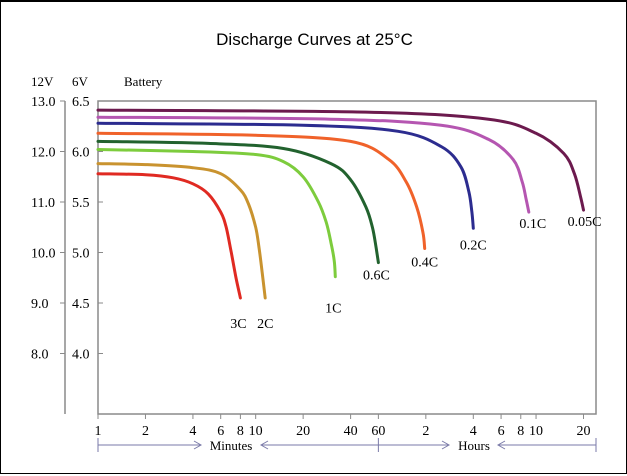  Describe the element at coordinates (532, 224) in the screenshot. I see `series-label: 0.1C` at that location.